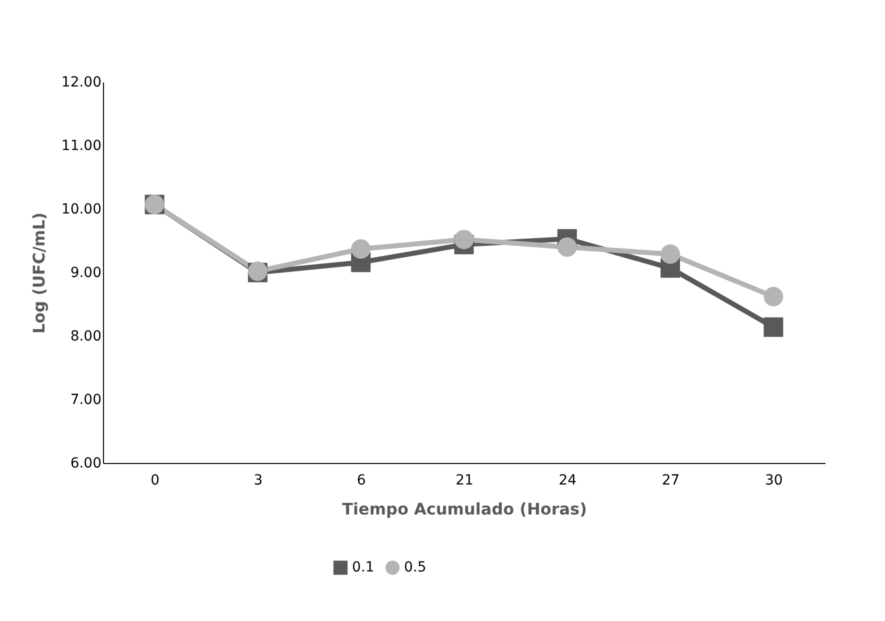 Image resolution: width=885 pixels, height=621 pixels. What do you see at coordinates (155, 480) in the screenshot?
I see `x-tick-label: 0` at bounding box center [155, 480].